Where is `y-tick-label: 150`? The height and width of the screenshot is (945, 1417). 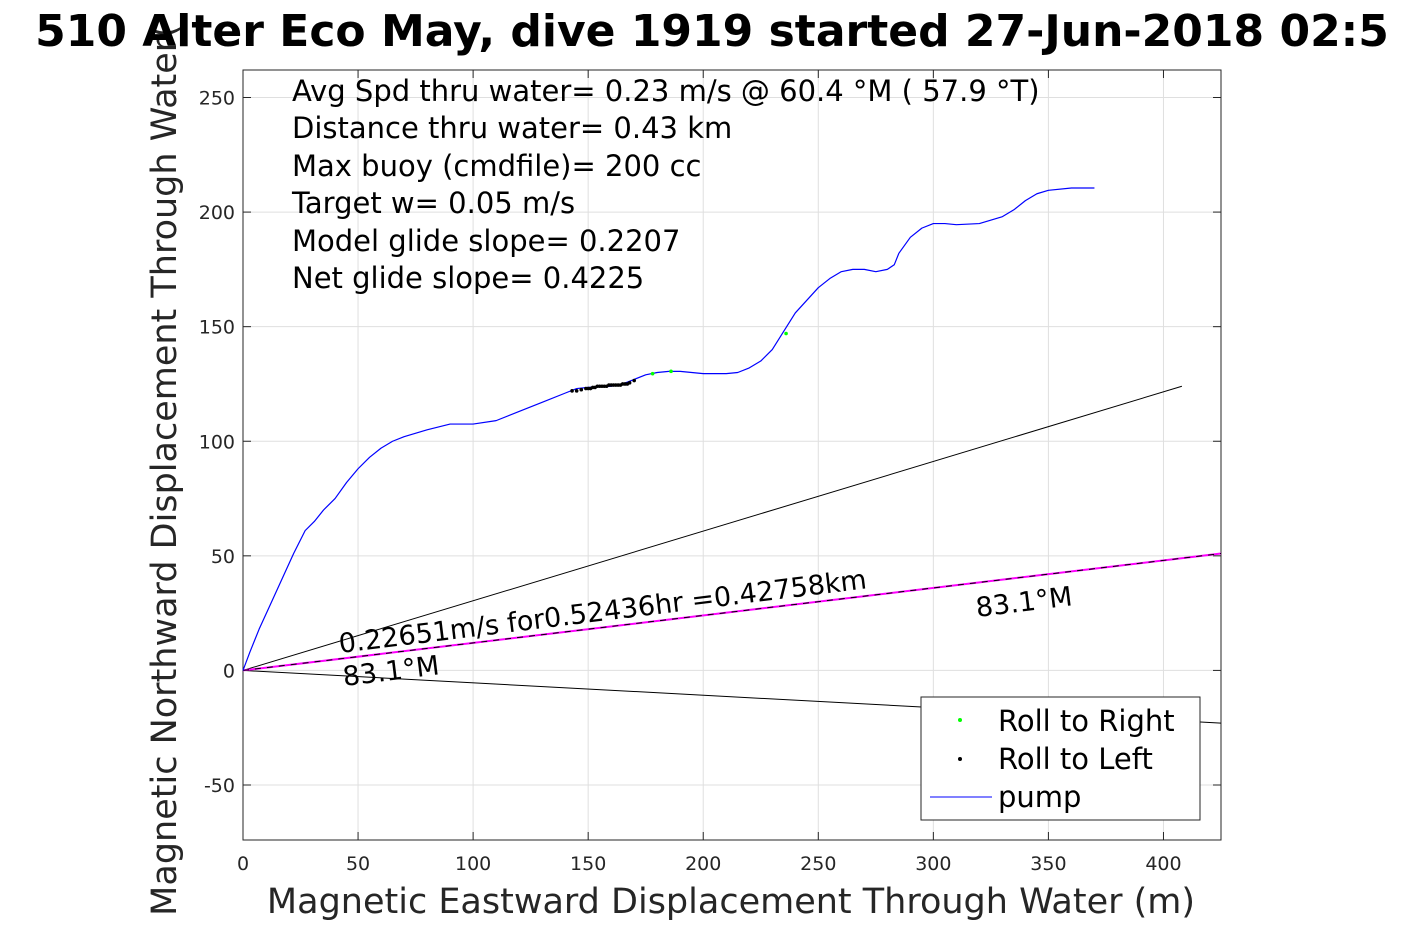
y-tick-label: 150 is located at coordinates (217, 328).